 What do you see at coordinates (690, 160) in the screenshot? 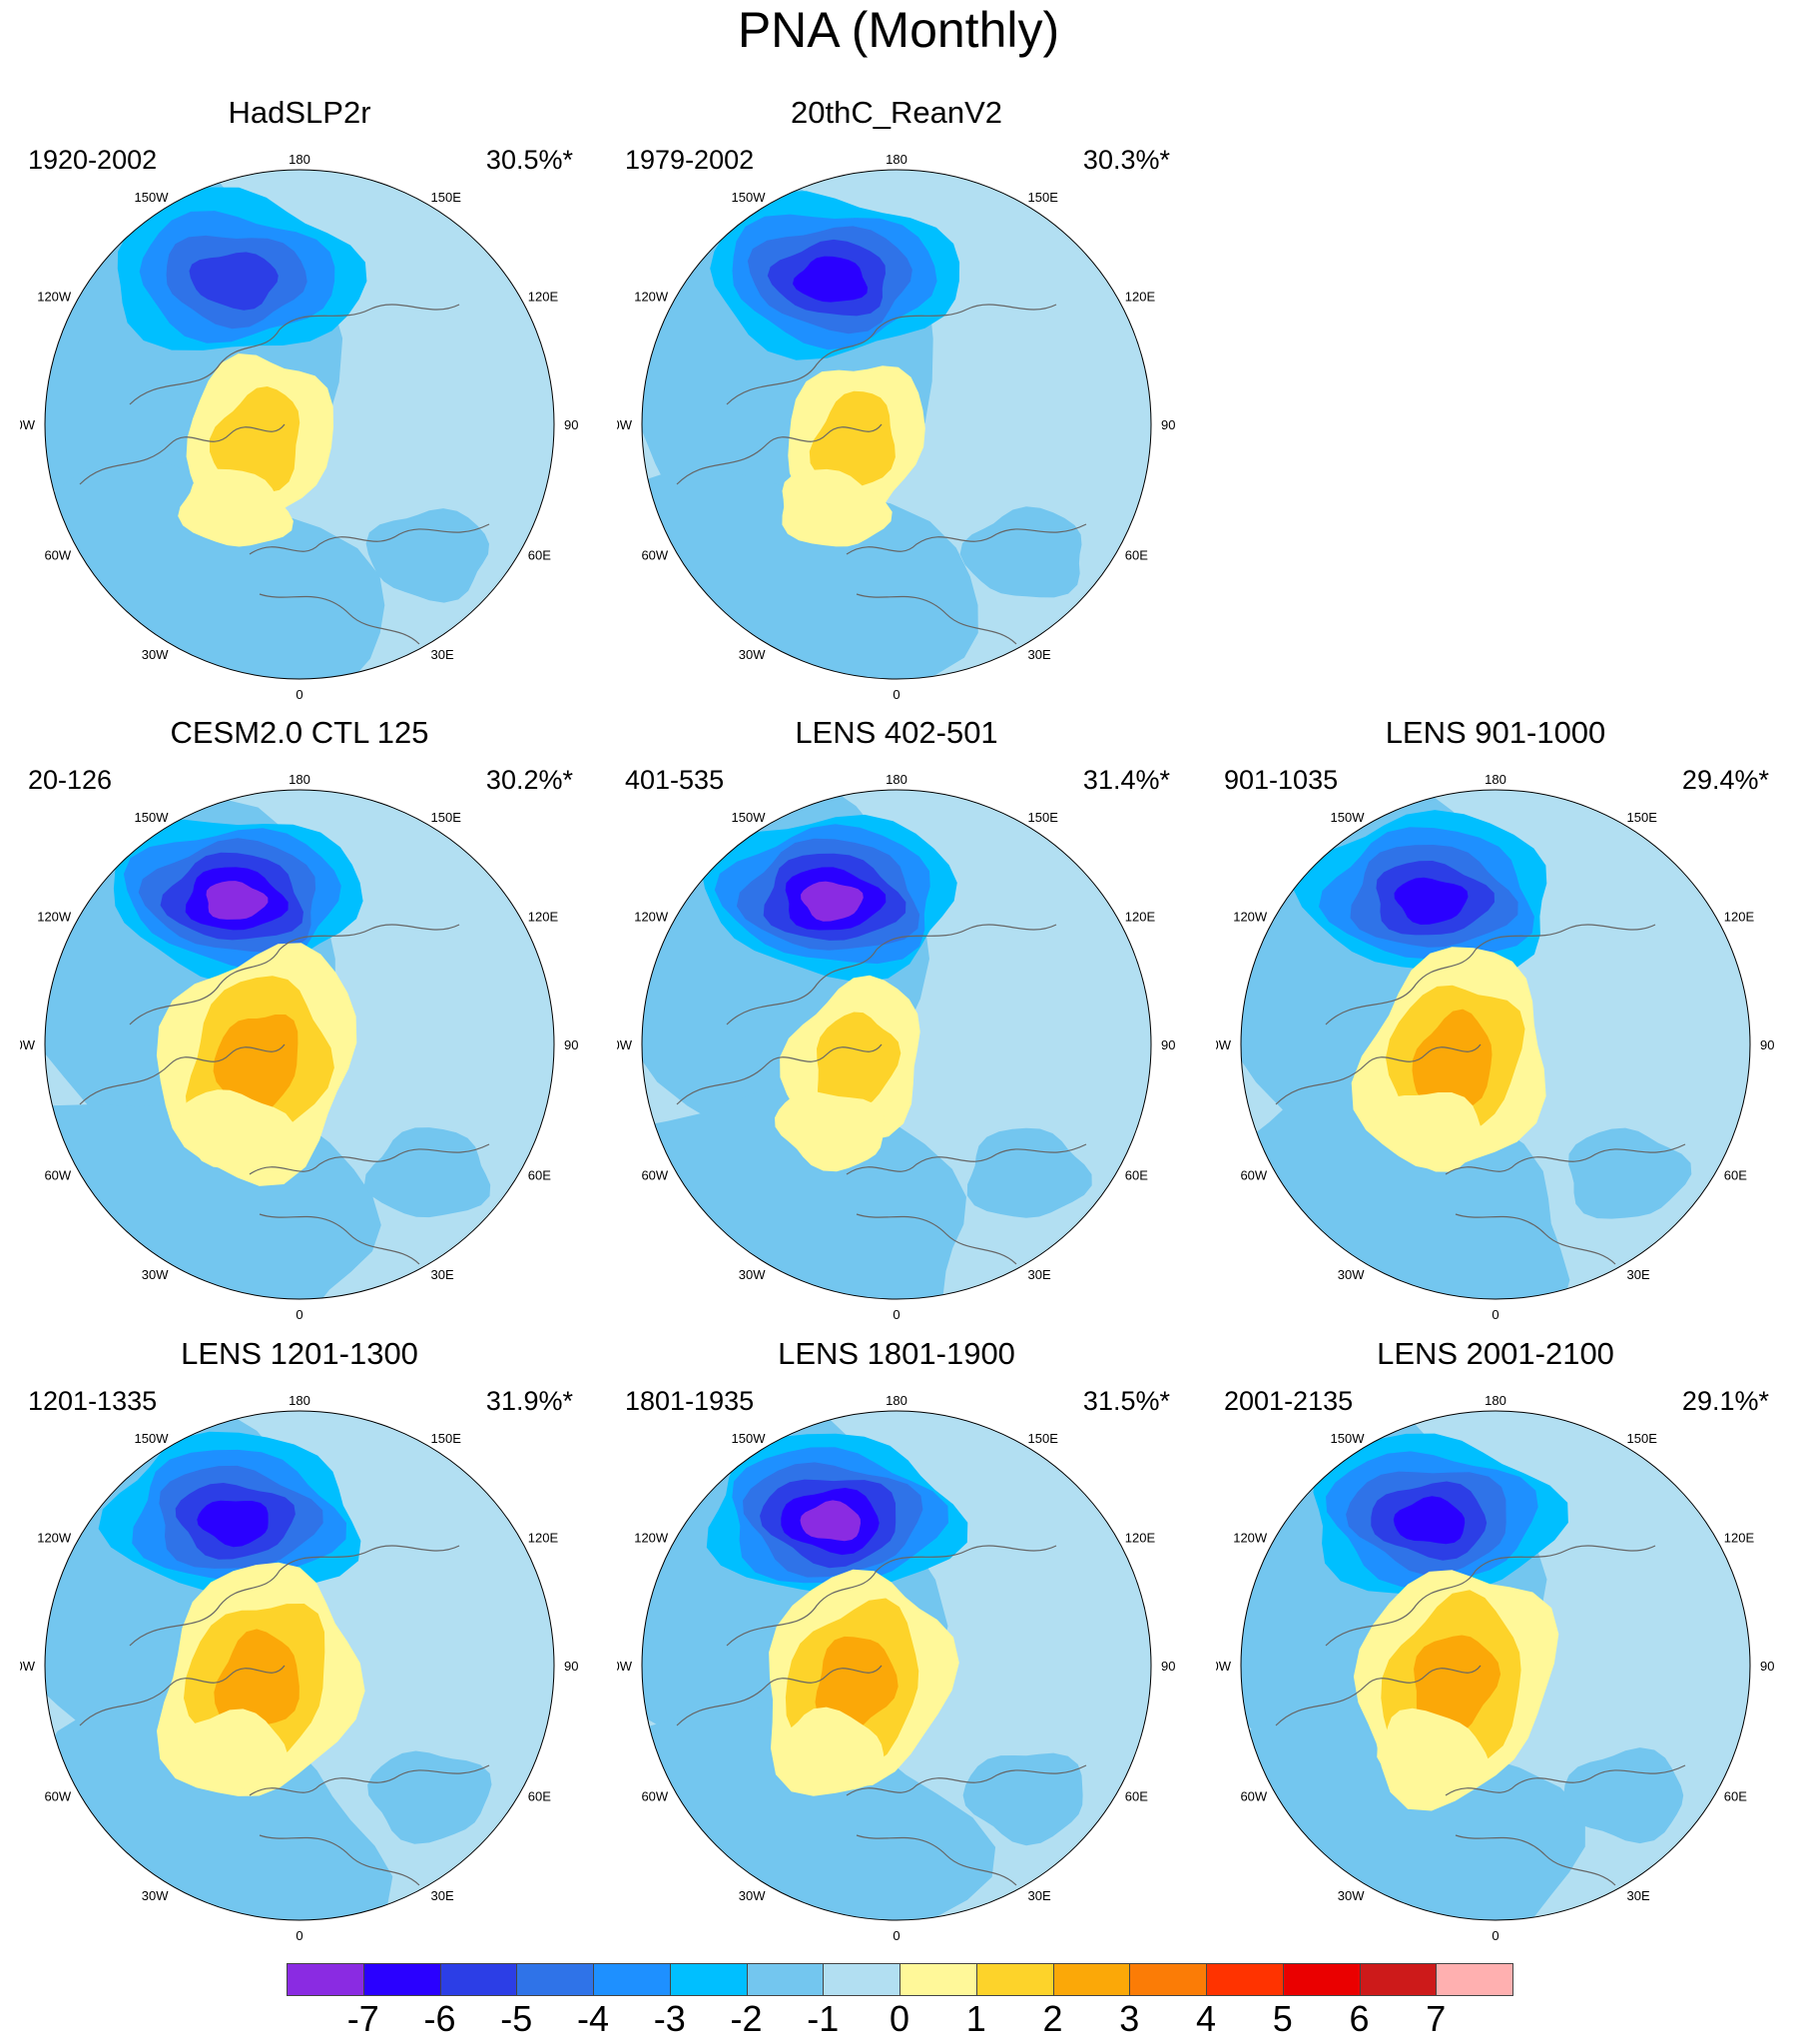
I see `panel-years: 1979-2002` at bounding box center [690, 160].